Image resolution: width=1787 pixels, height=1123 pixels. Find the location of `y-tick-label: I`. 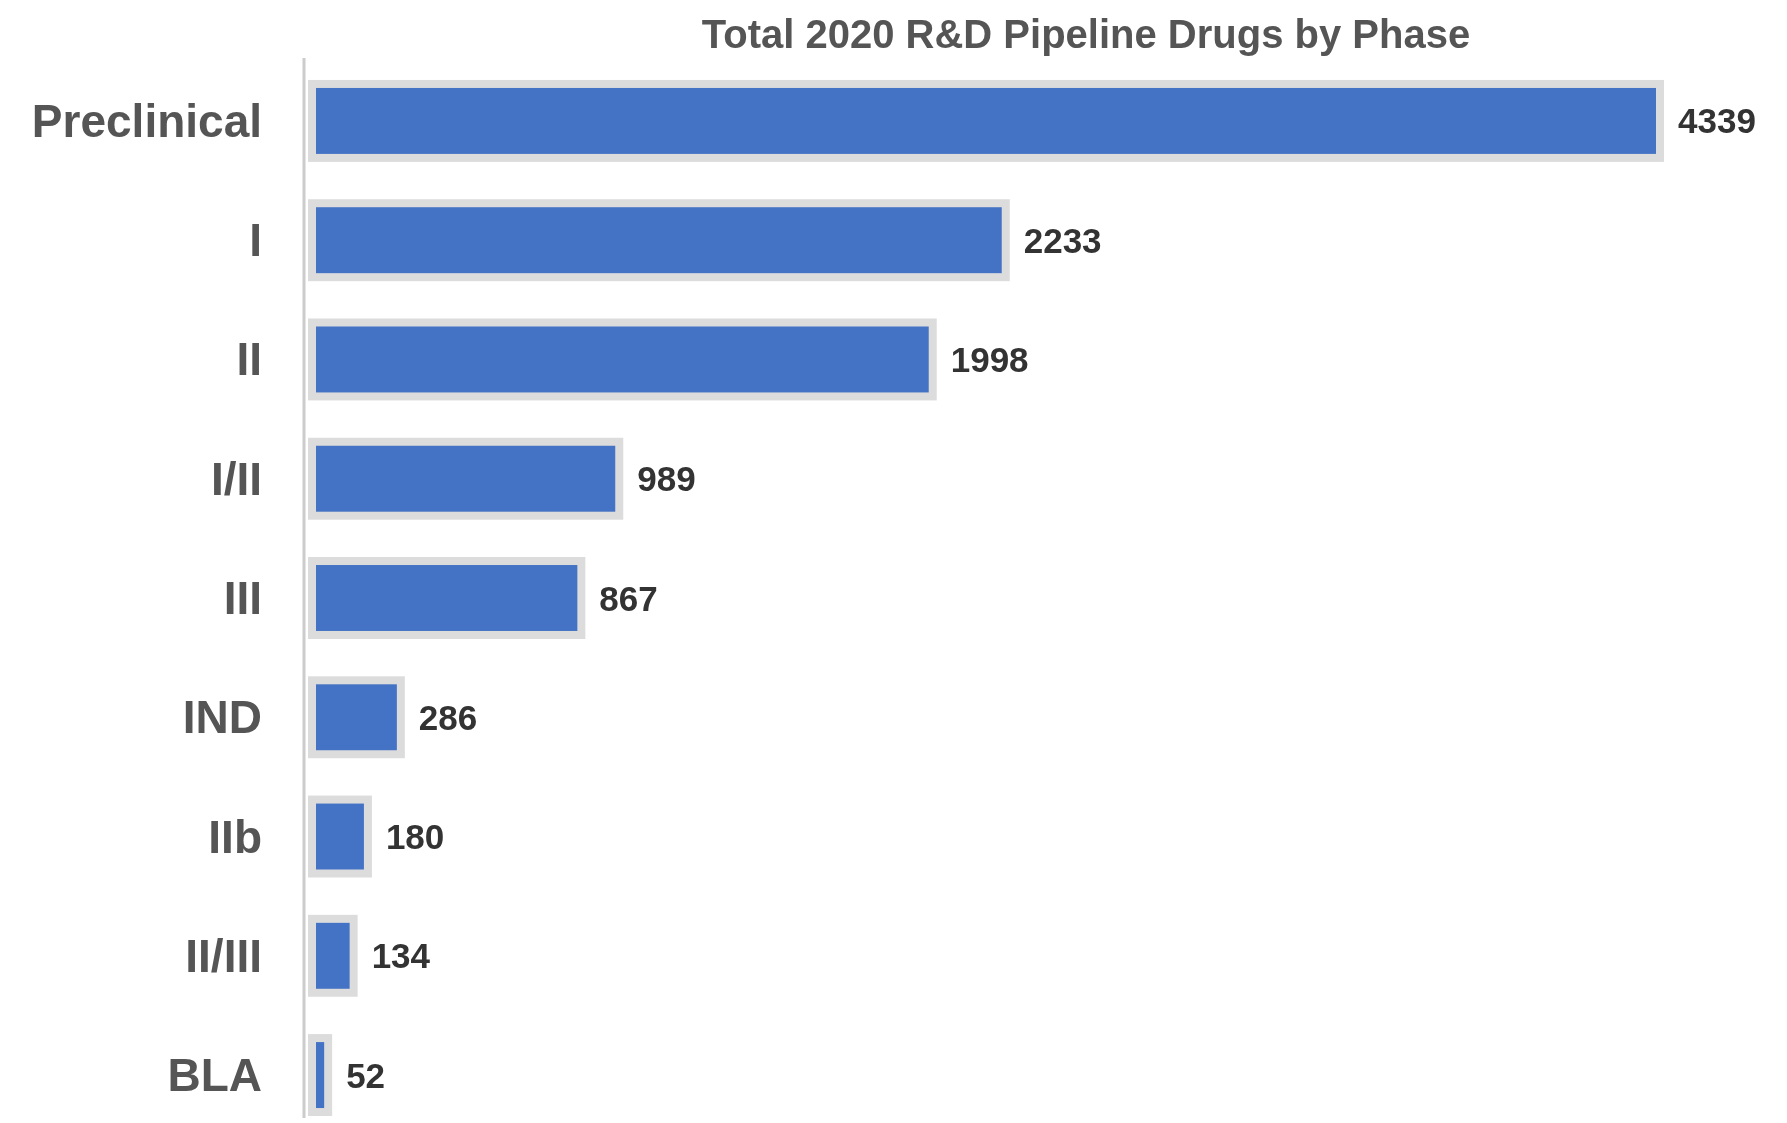

y-tick-label: I is located at coordinates (255, 240).